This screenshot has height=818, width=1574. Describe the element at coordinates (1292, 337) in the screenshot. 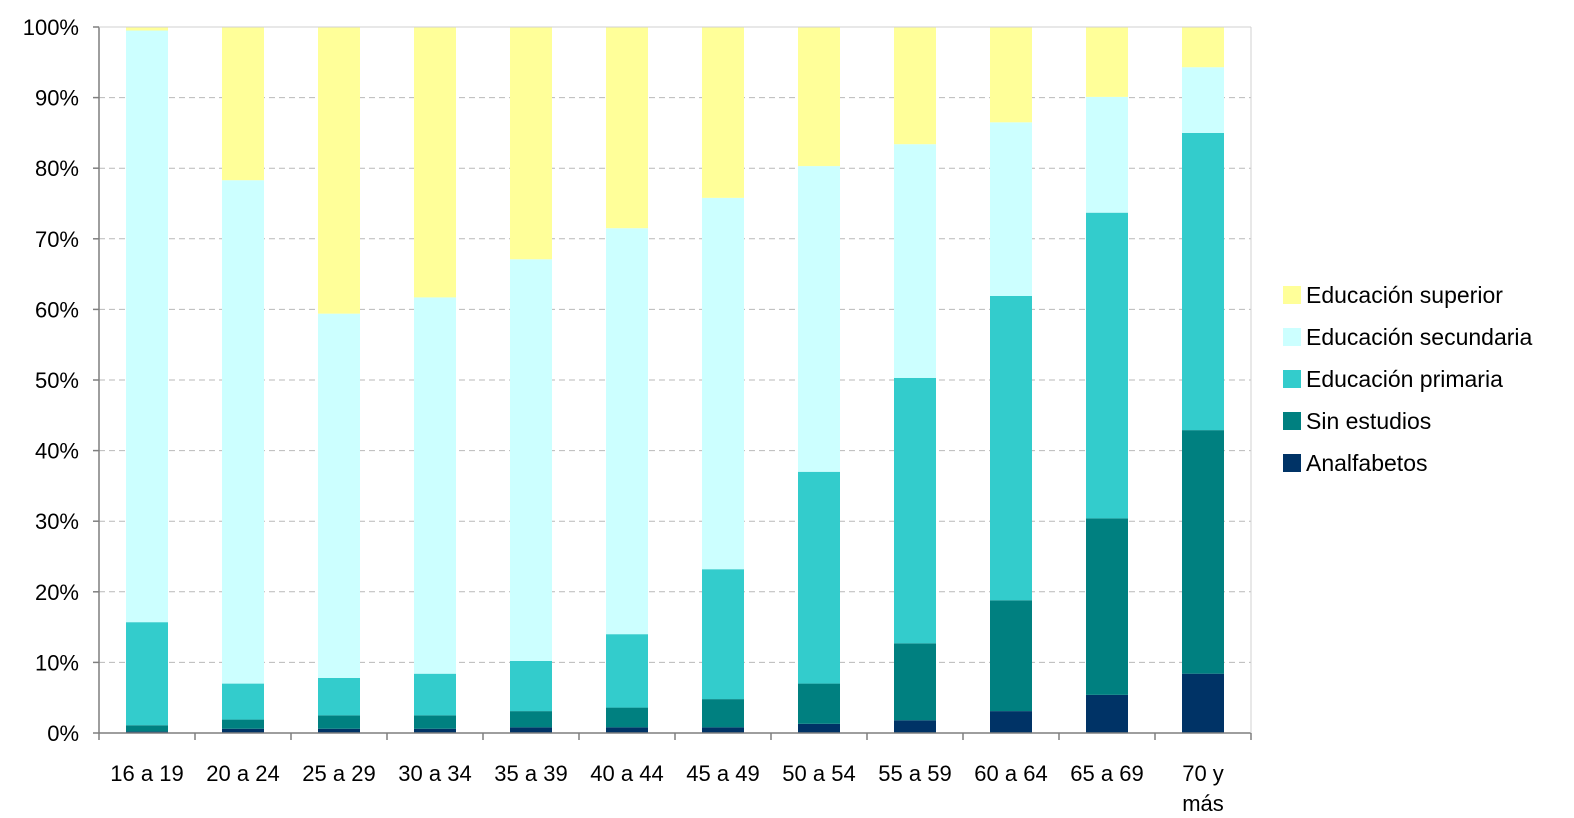

I see `legend-swatch-educaci-n-secundaria` at that location.